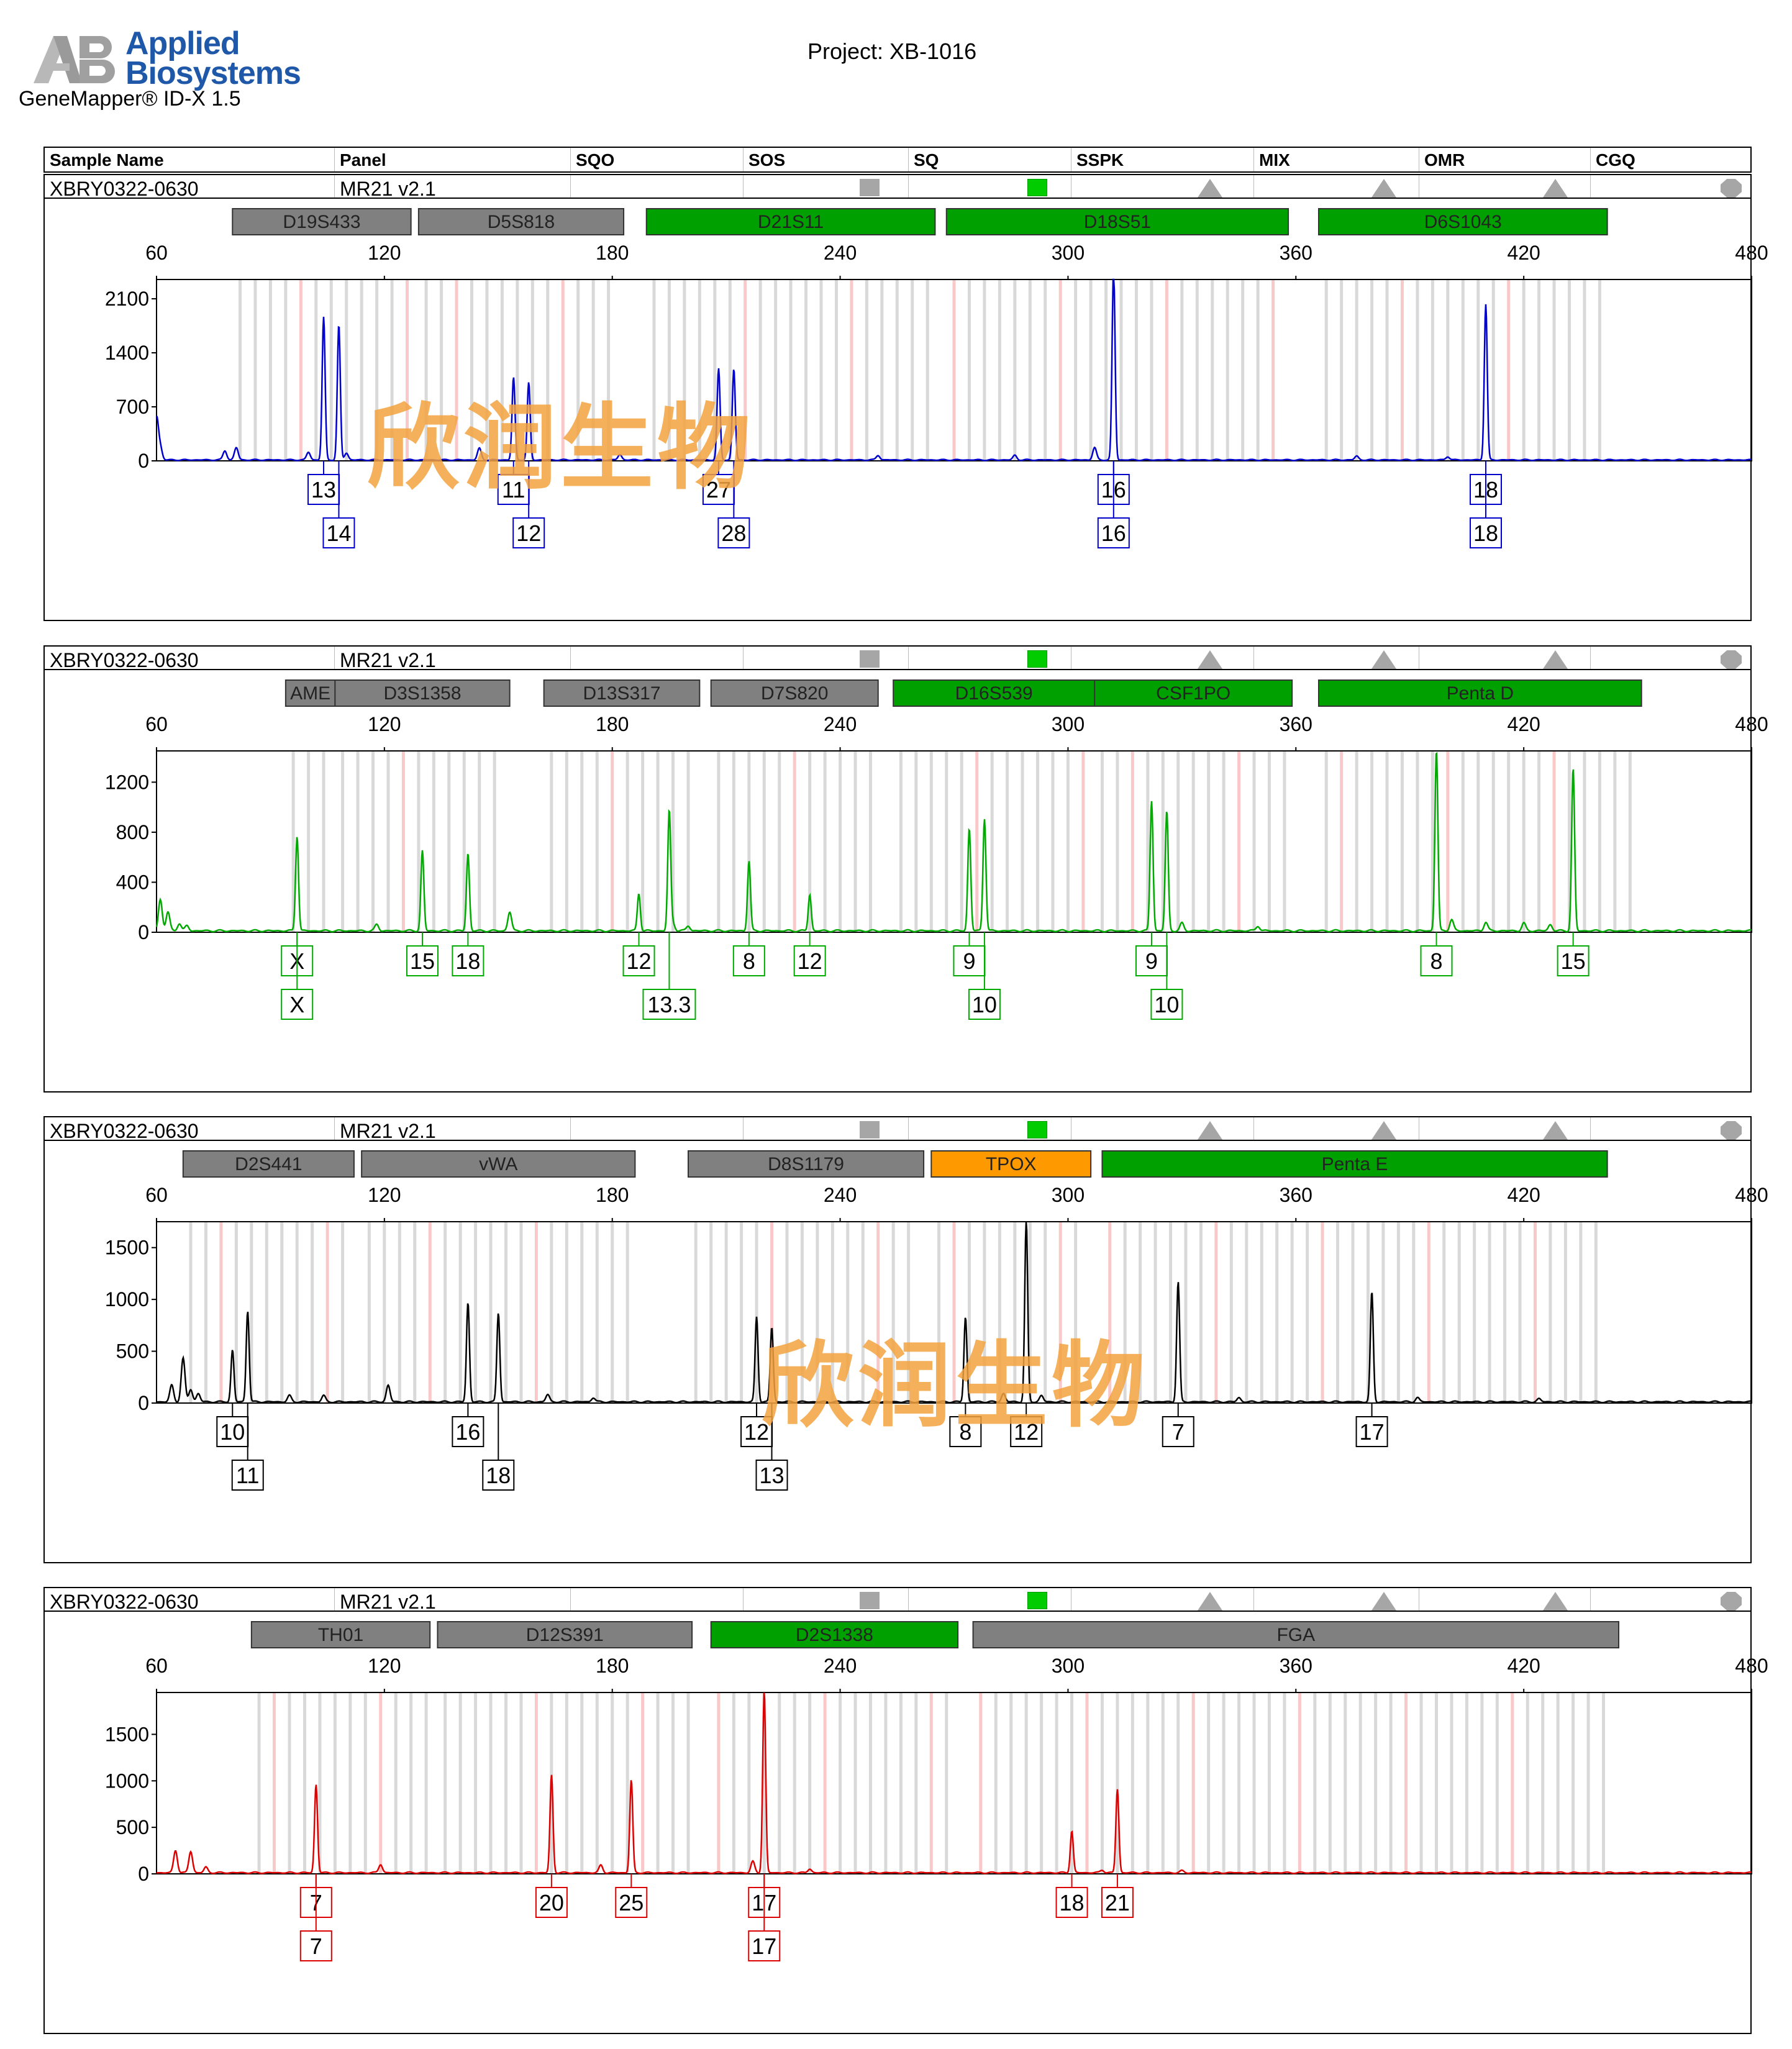  Describe the element at coordinates (718, 483) in the screenshot. I see `allele-call-label: 27` at that location.